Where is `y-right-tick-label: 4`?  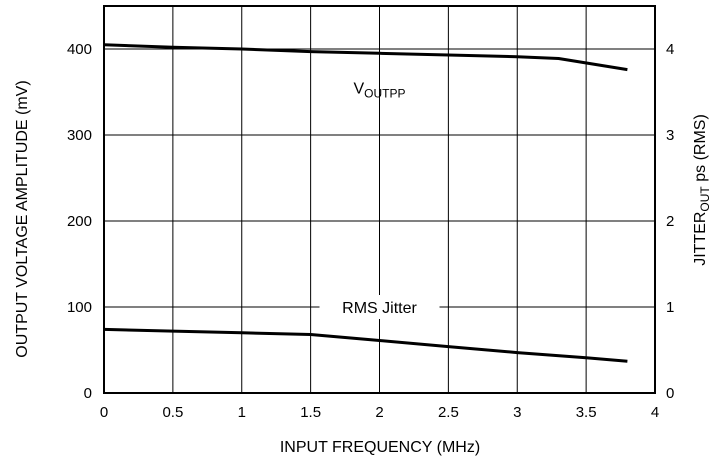
y-right-tick-label: 4 is located at coordinates (670, 49).